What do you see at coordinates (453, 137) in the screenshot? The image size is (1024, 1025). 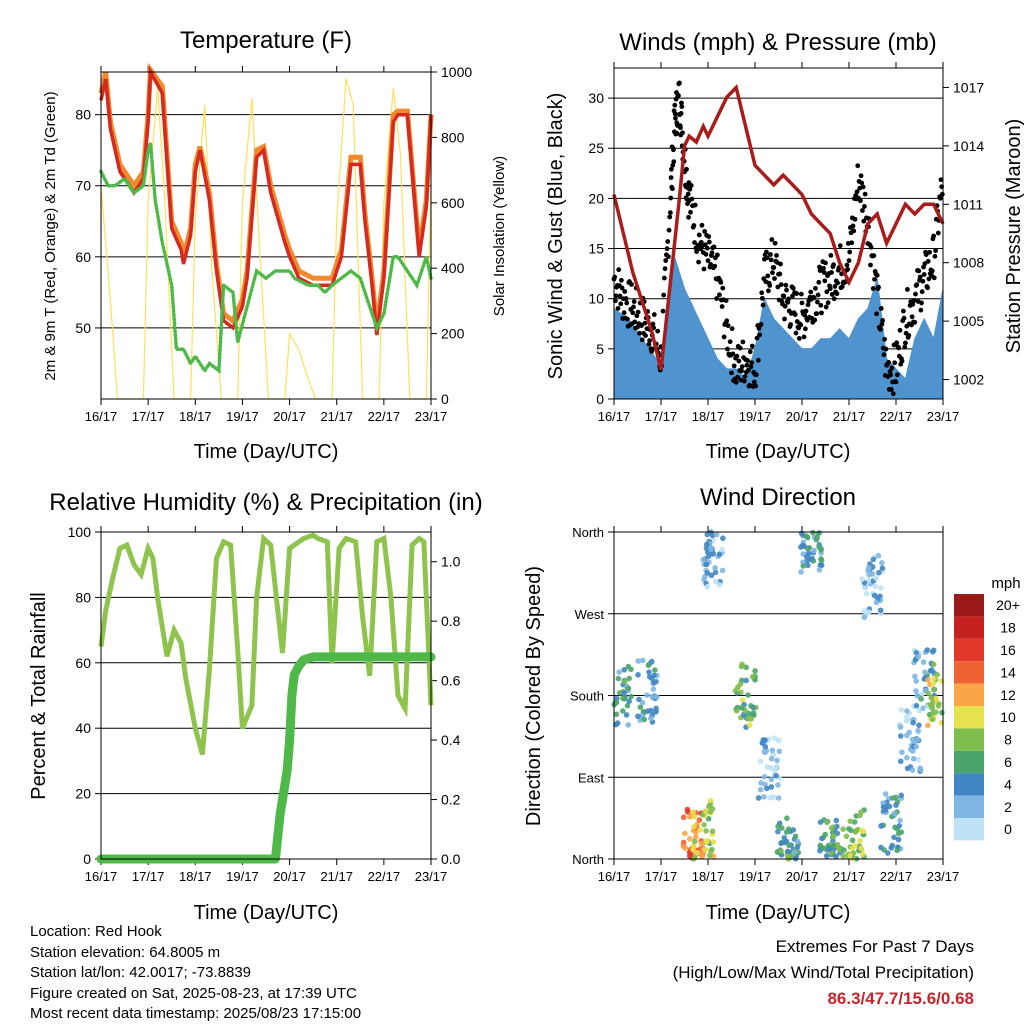 I see `y-right-tick-label: 800` at bounding box center [453, 137].